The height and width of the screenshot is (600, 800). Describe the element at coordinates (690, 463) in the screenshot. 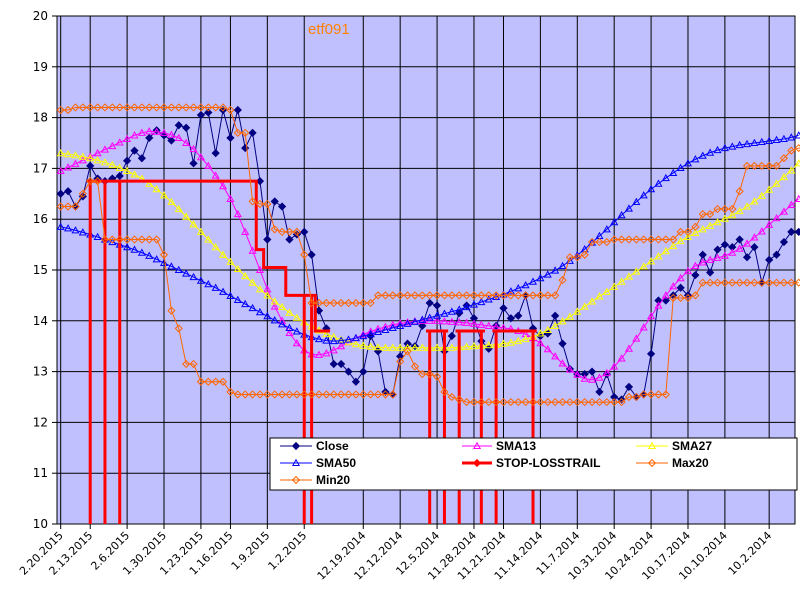

I see `legend-label: Max20` at that location.